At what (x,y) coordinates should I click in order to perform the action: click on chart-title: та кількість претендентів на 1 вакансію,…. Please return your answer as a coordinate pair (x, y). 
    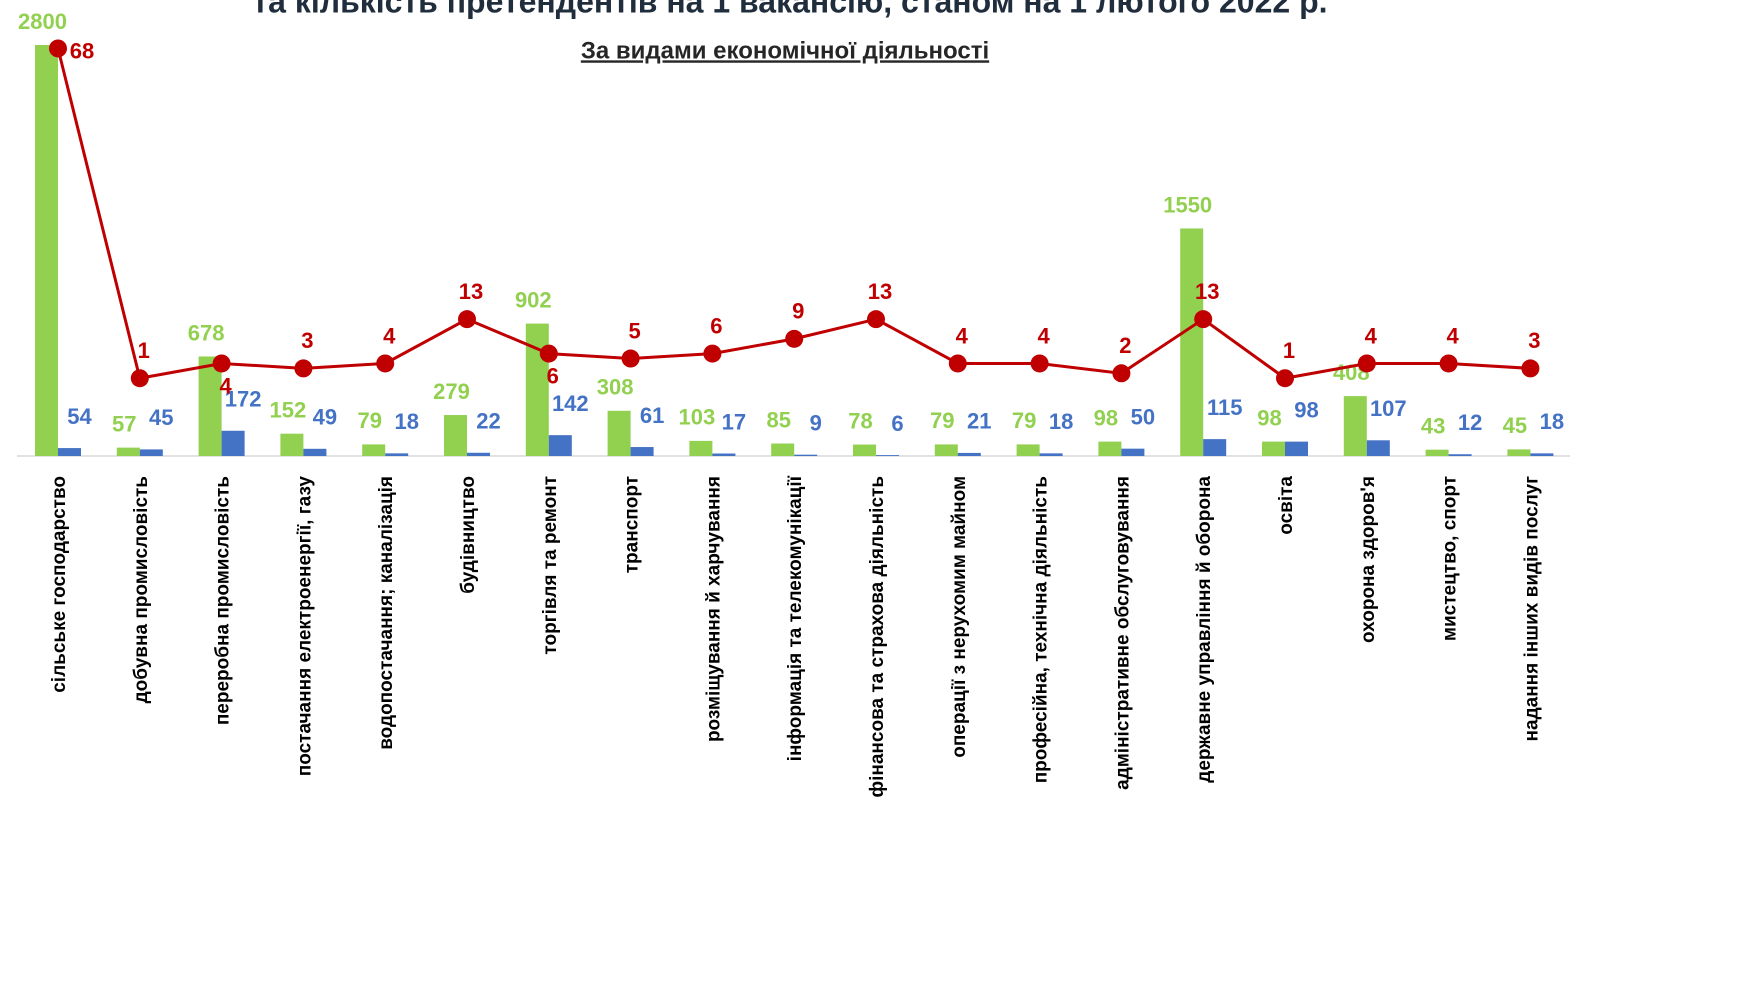
    Looking at the image, I should click on (790, 9).